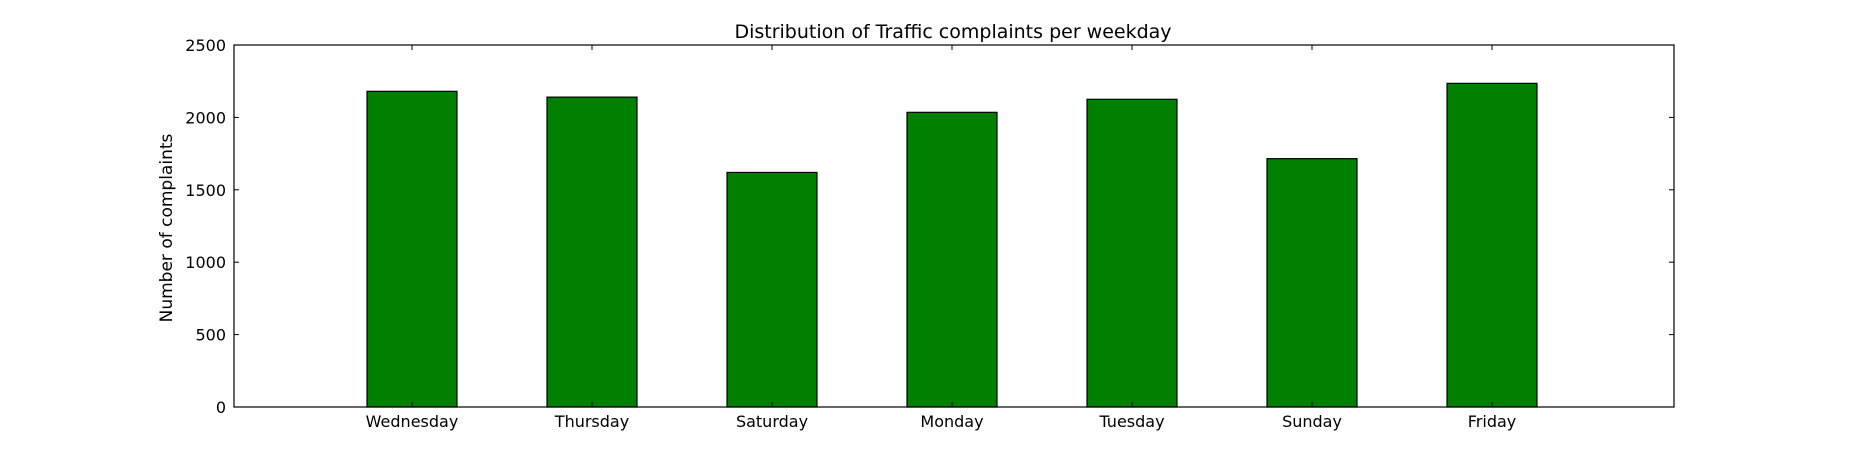 The image size is (1850, 450). I want to click on bar-monday, so click(952, 259).